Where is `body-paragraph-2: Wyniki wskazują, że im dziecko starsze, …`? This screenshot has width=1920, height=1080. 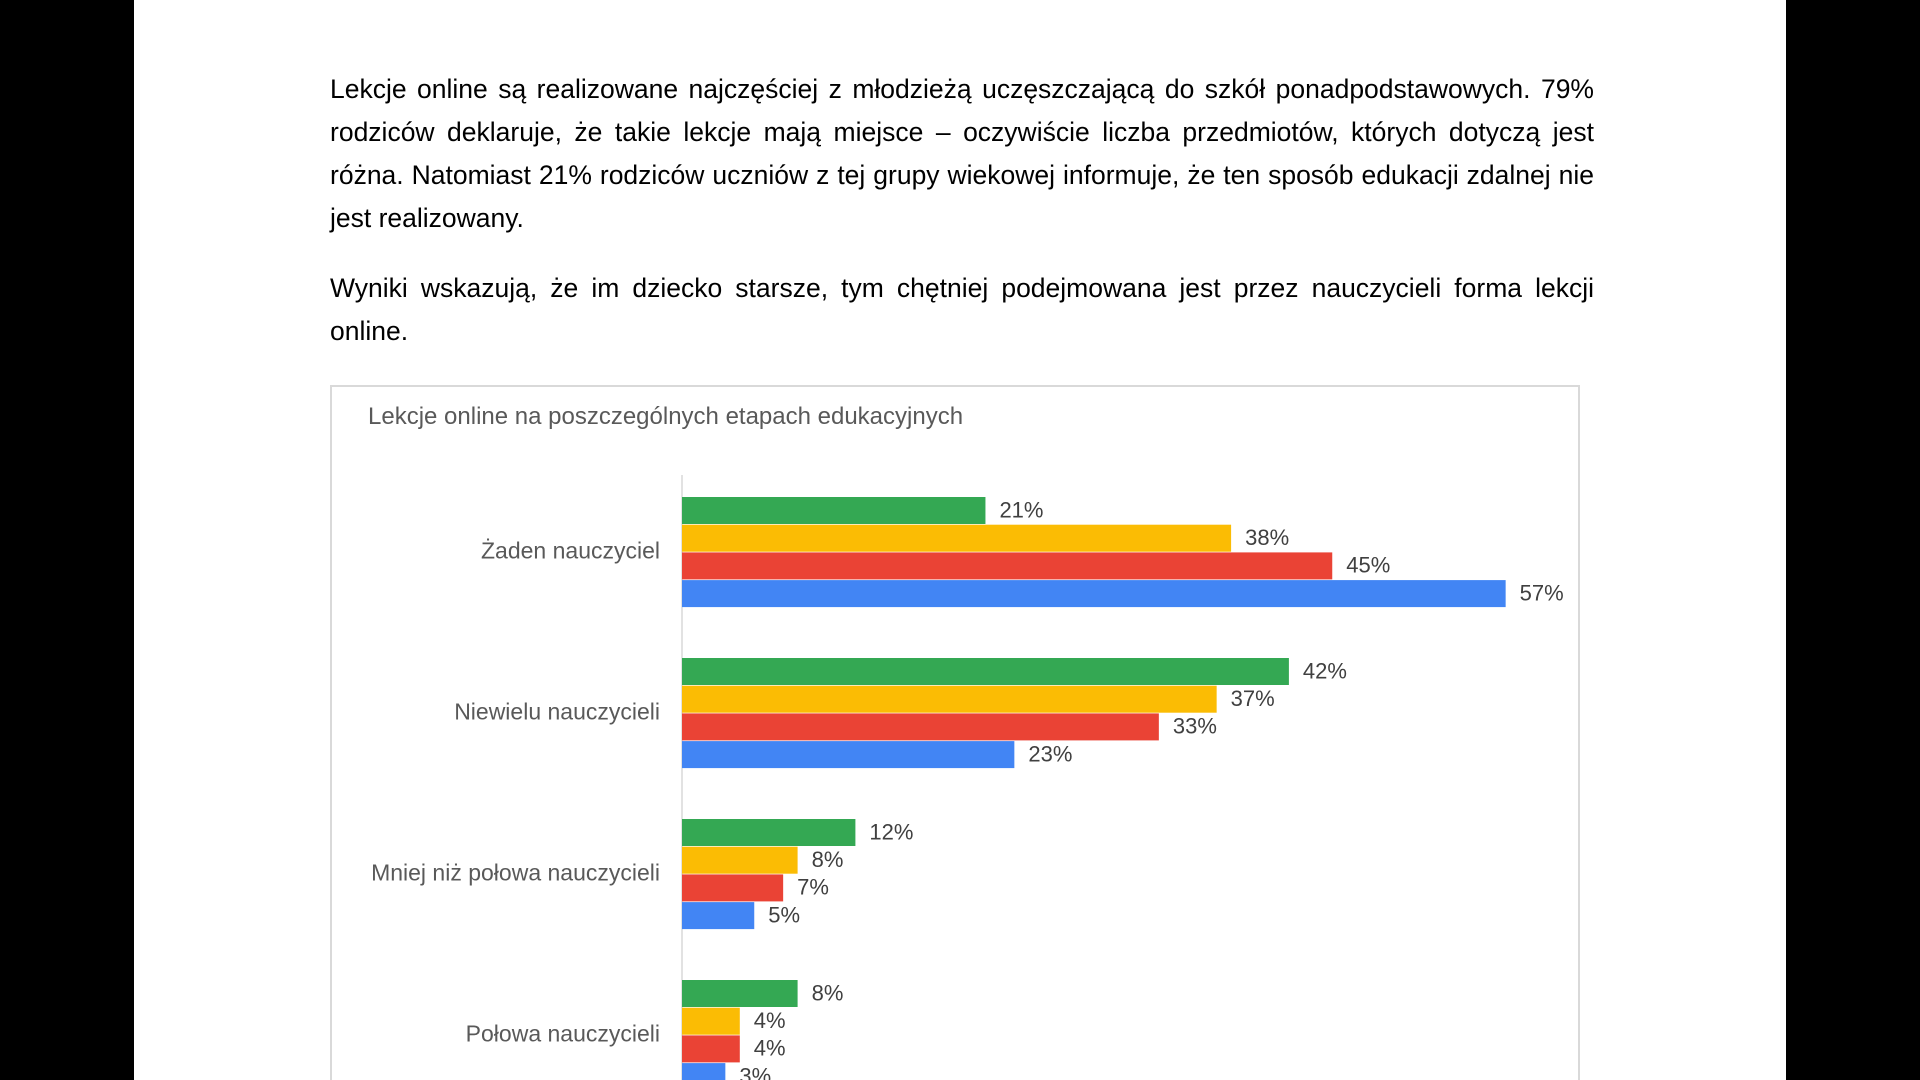 body-paragraph-2: Wyniki wskazują, że im dziecko starsze, … is located at coordinates (962, 309).